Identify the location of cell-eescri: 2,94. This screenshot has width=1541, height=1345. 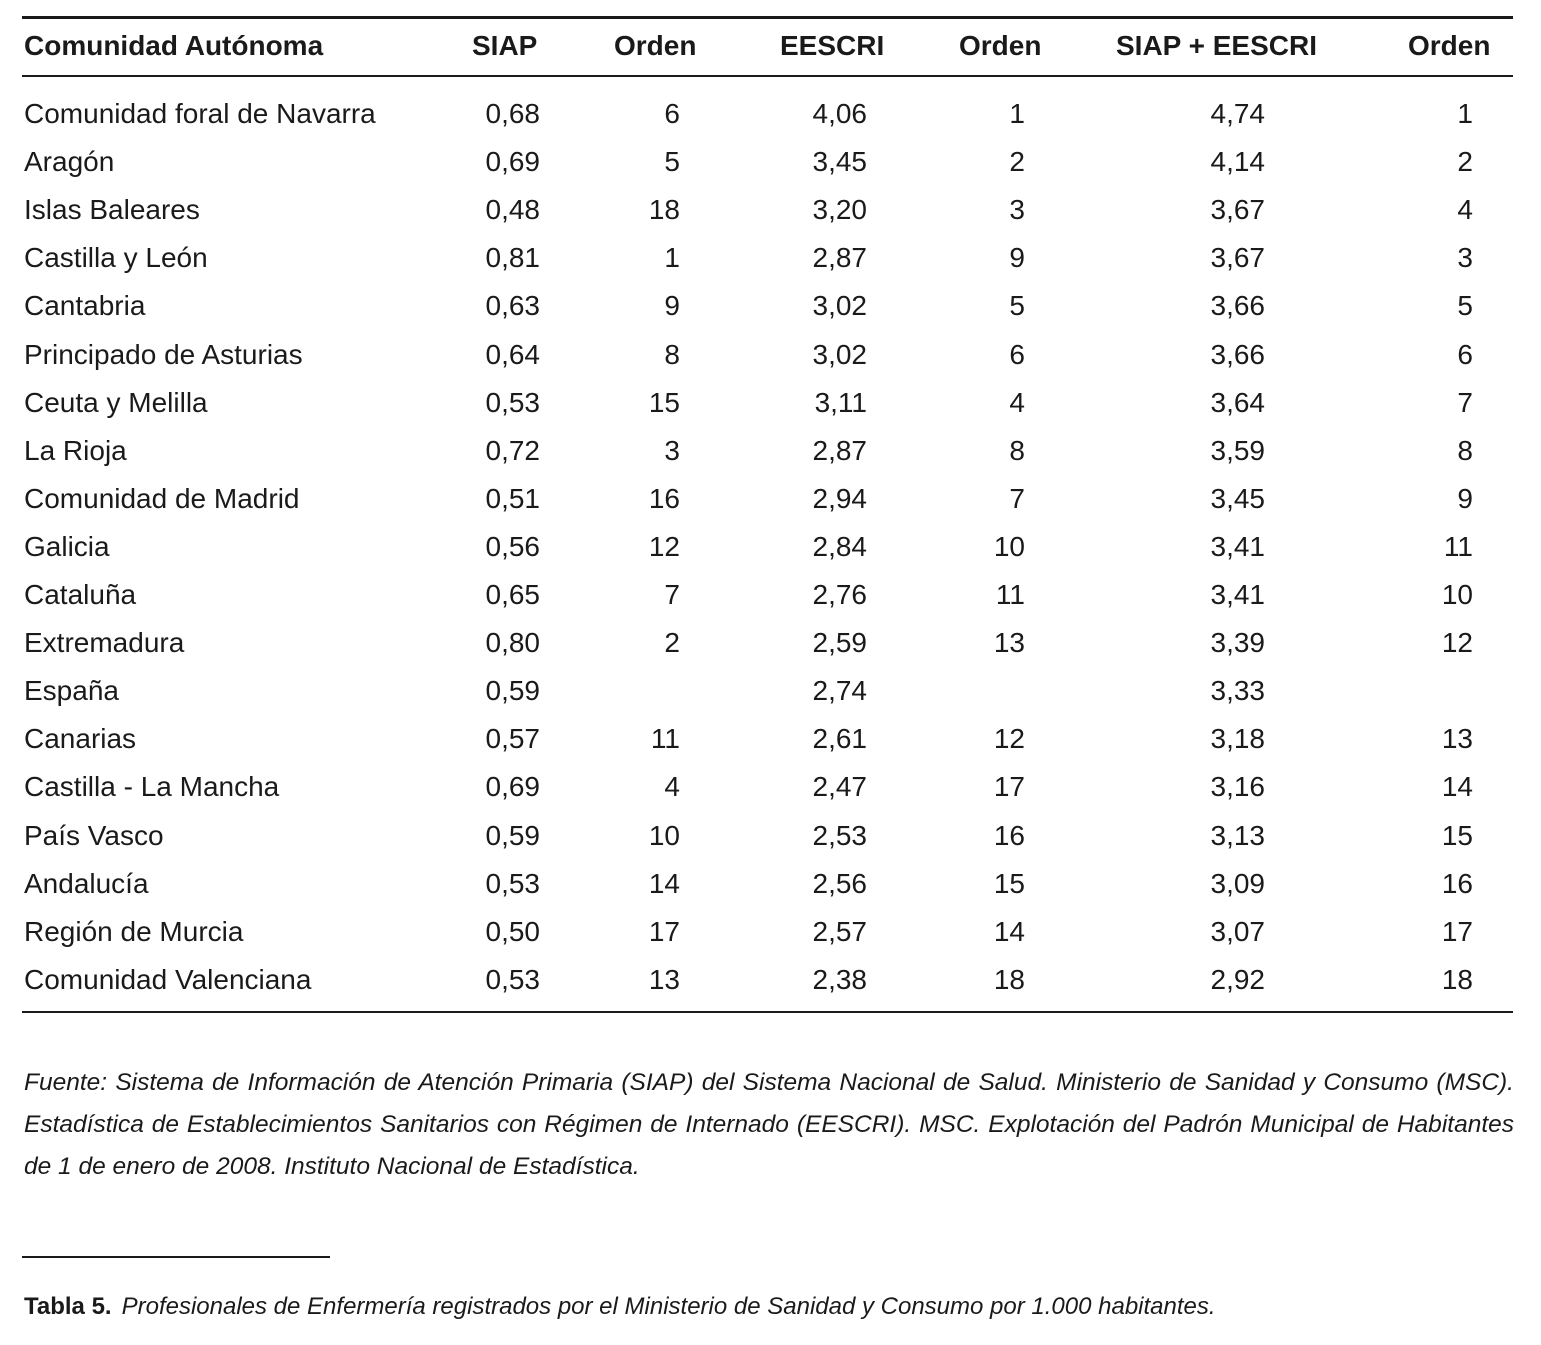
(840, 498).